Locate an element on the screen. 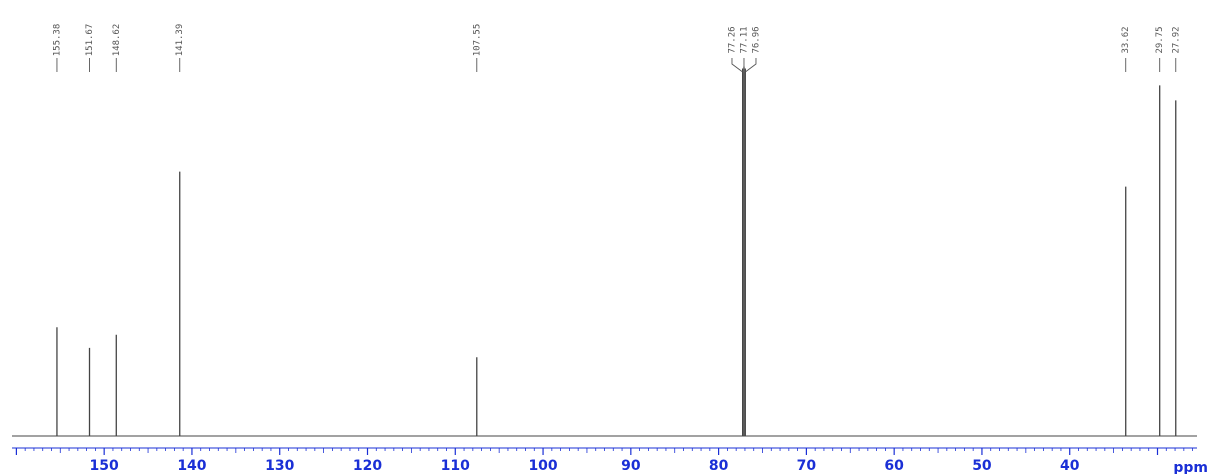  x-tick-label-130: 130 is located at coordinates (279, 466).